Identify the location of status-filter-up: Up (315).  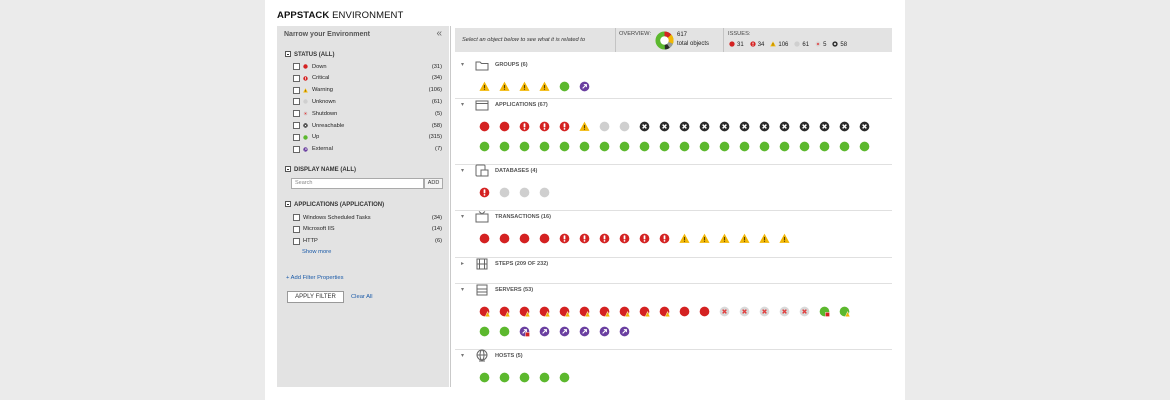
(368, 138).